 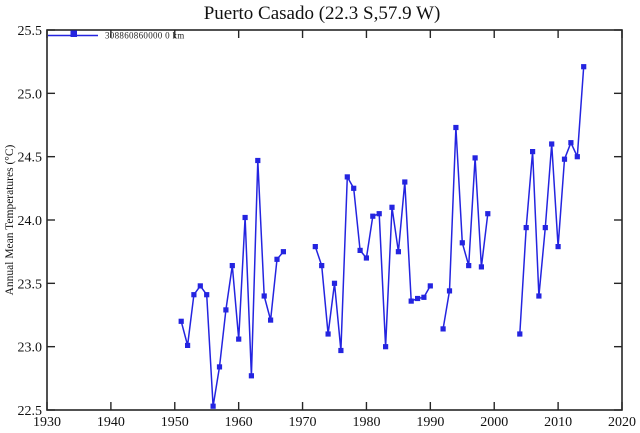 What do you see at coordinates (30, 94) in the screenshot?
I see `y-tick-label: 25.0` at bounding box center [30, 94].